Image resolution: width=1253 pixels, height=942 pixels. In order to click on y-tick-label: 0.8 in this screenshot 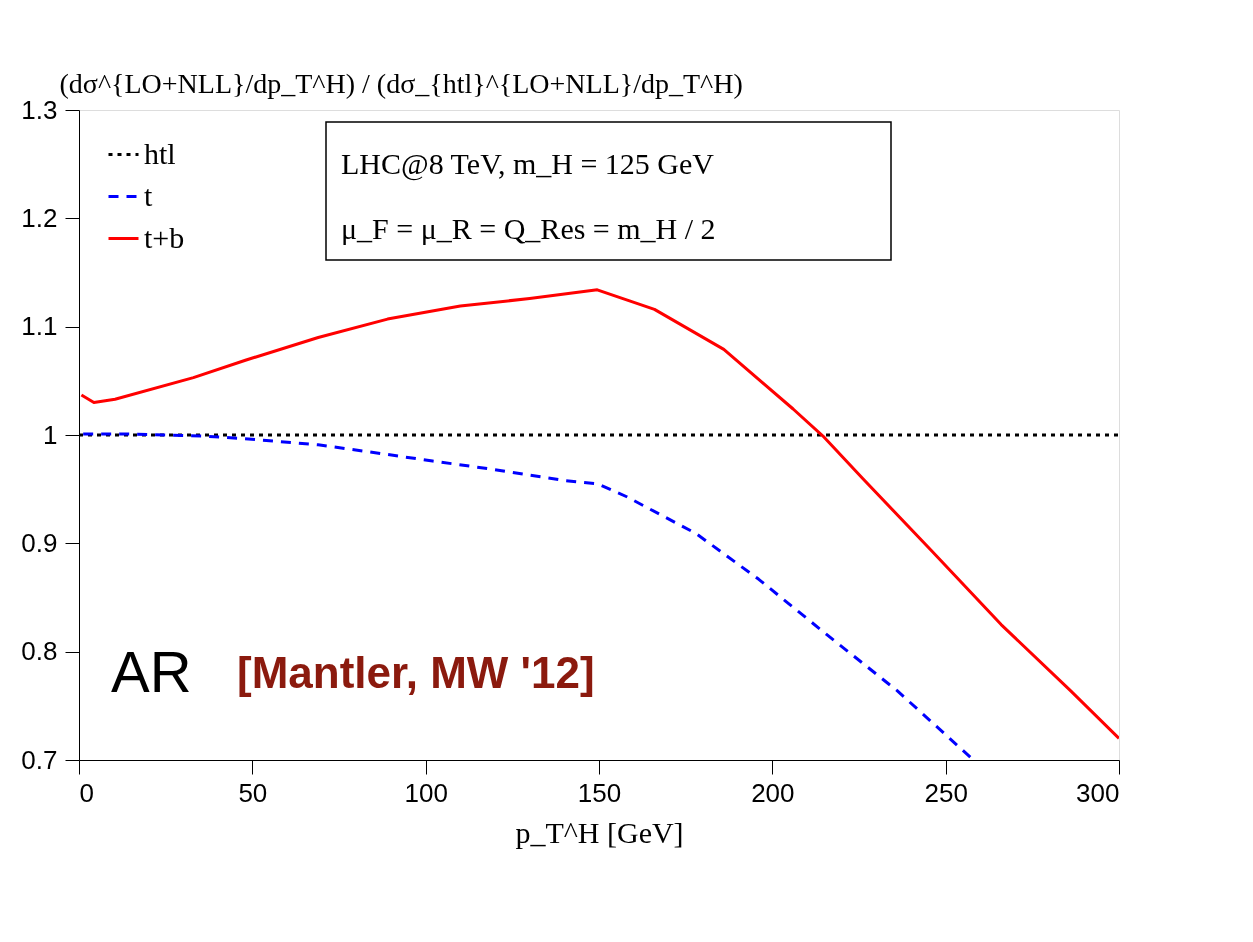, I will do `click(39, 651)`.